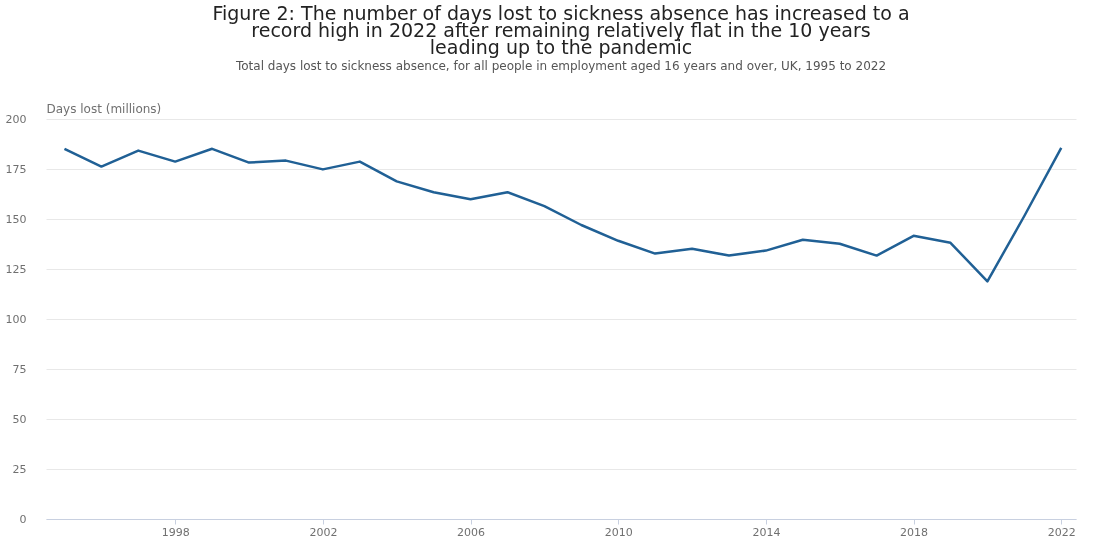  I want to click on x-tick-label: 2010, so click(618, 532).